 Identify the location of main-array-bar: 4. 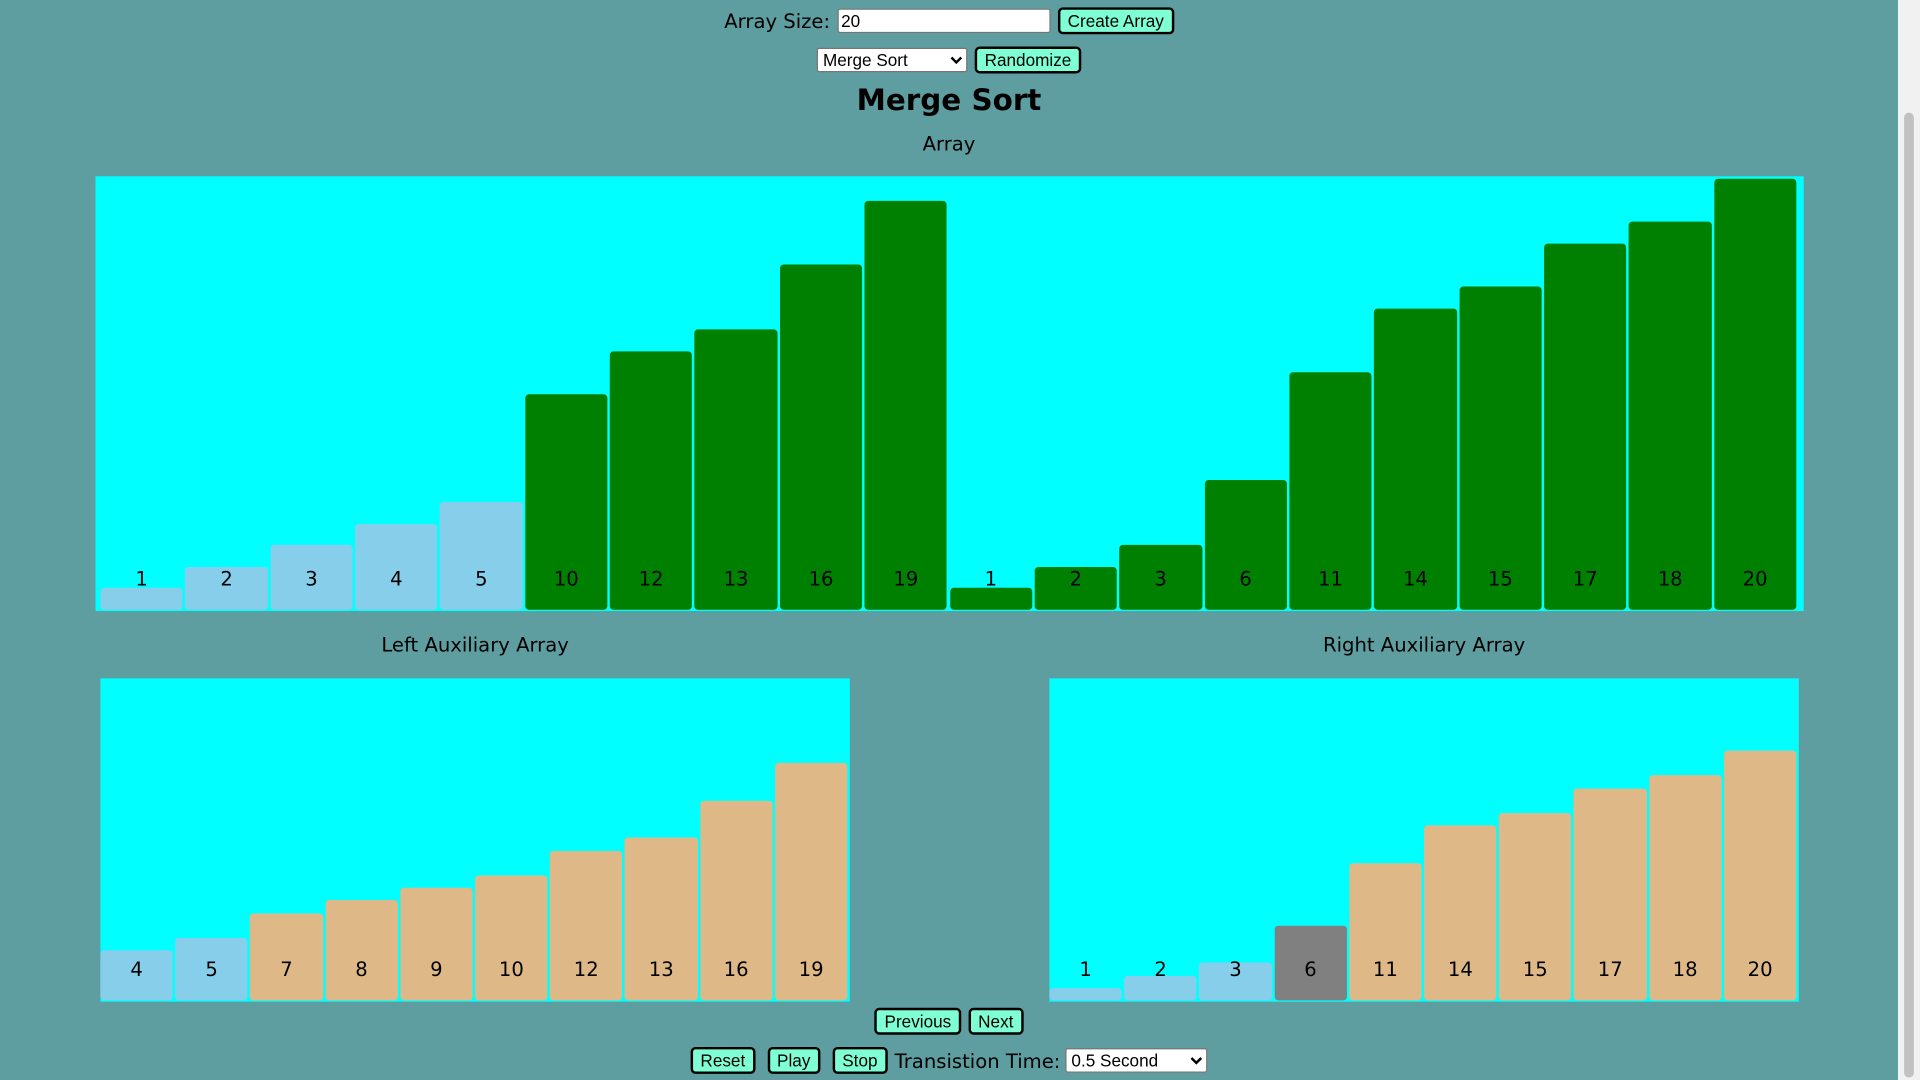
(396, 566).